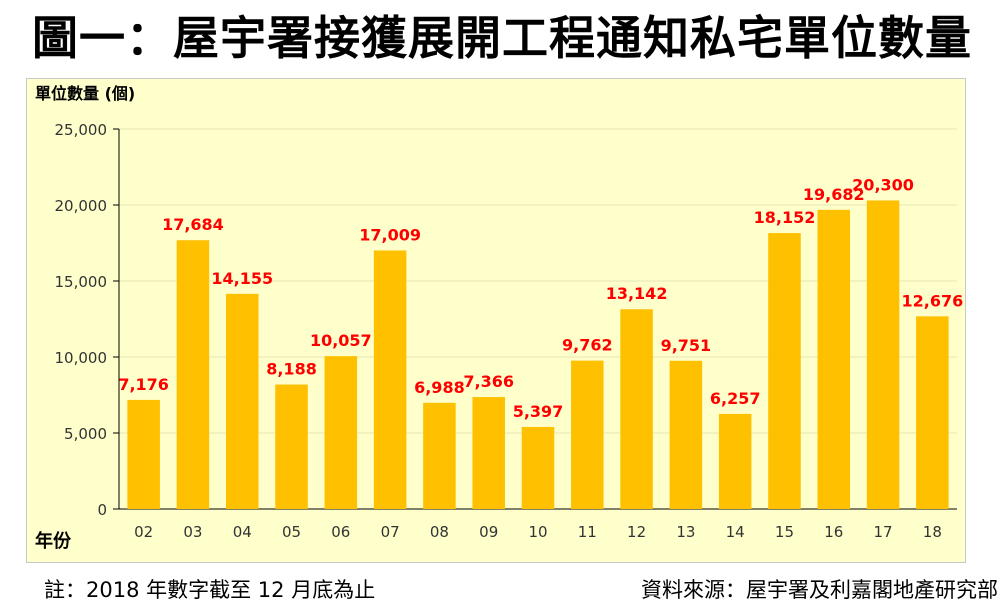 This screenshot has width=1004, height=611. I want to click on data-label: 5,397, so click(538, 411).